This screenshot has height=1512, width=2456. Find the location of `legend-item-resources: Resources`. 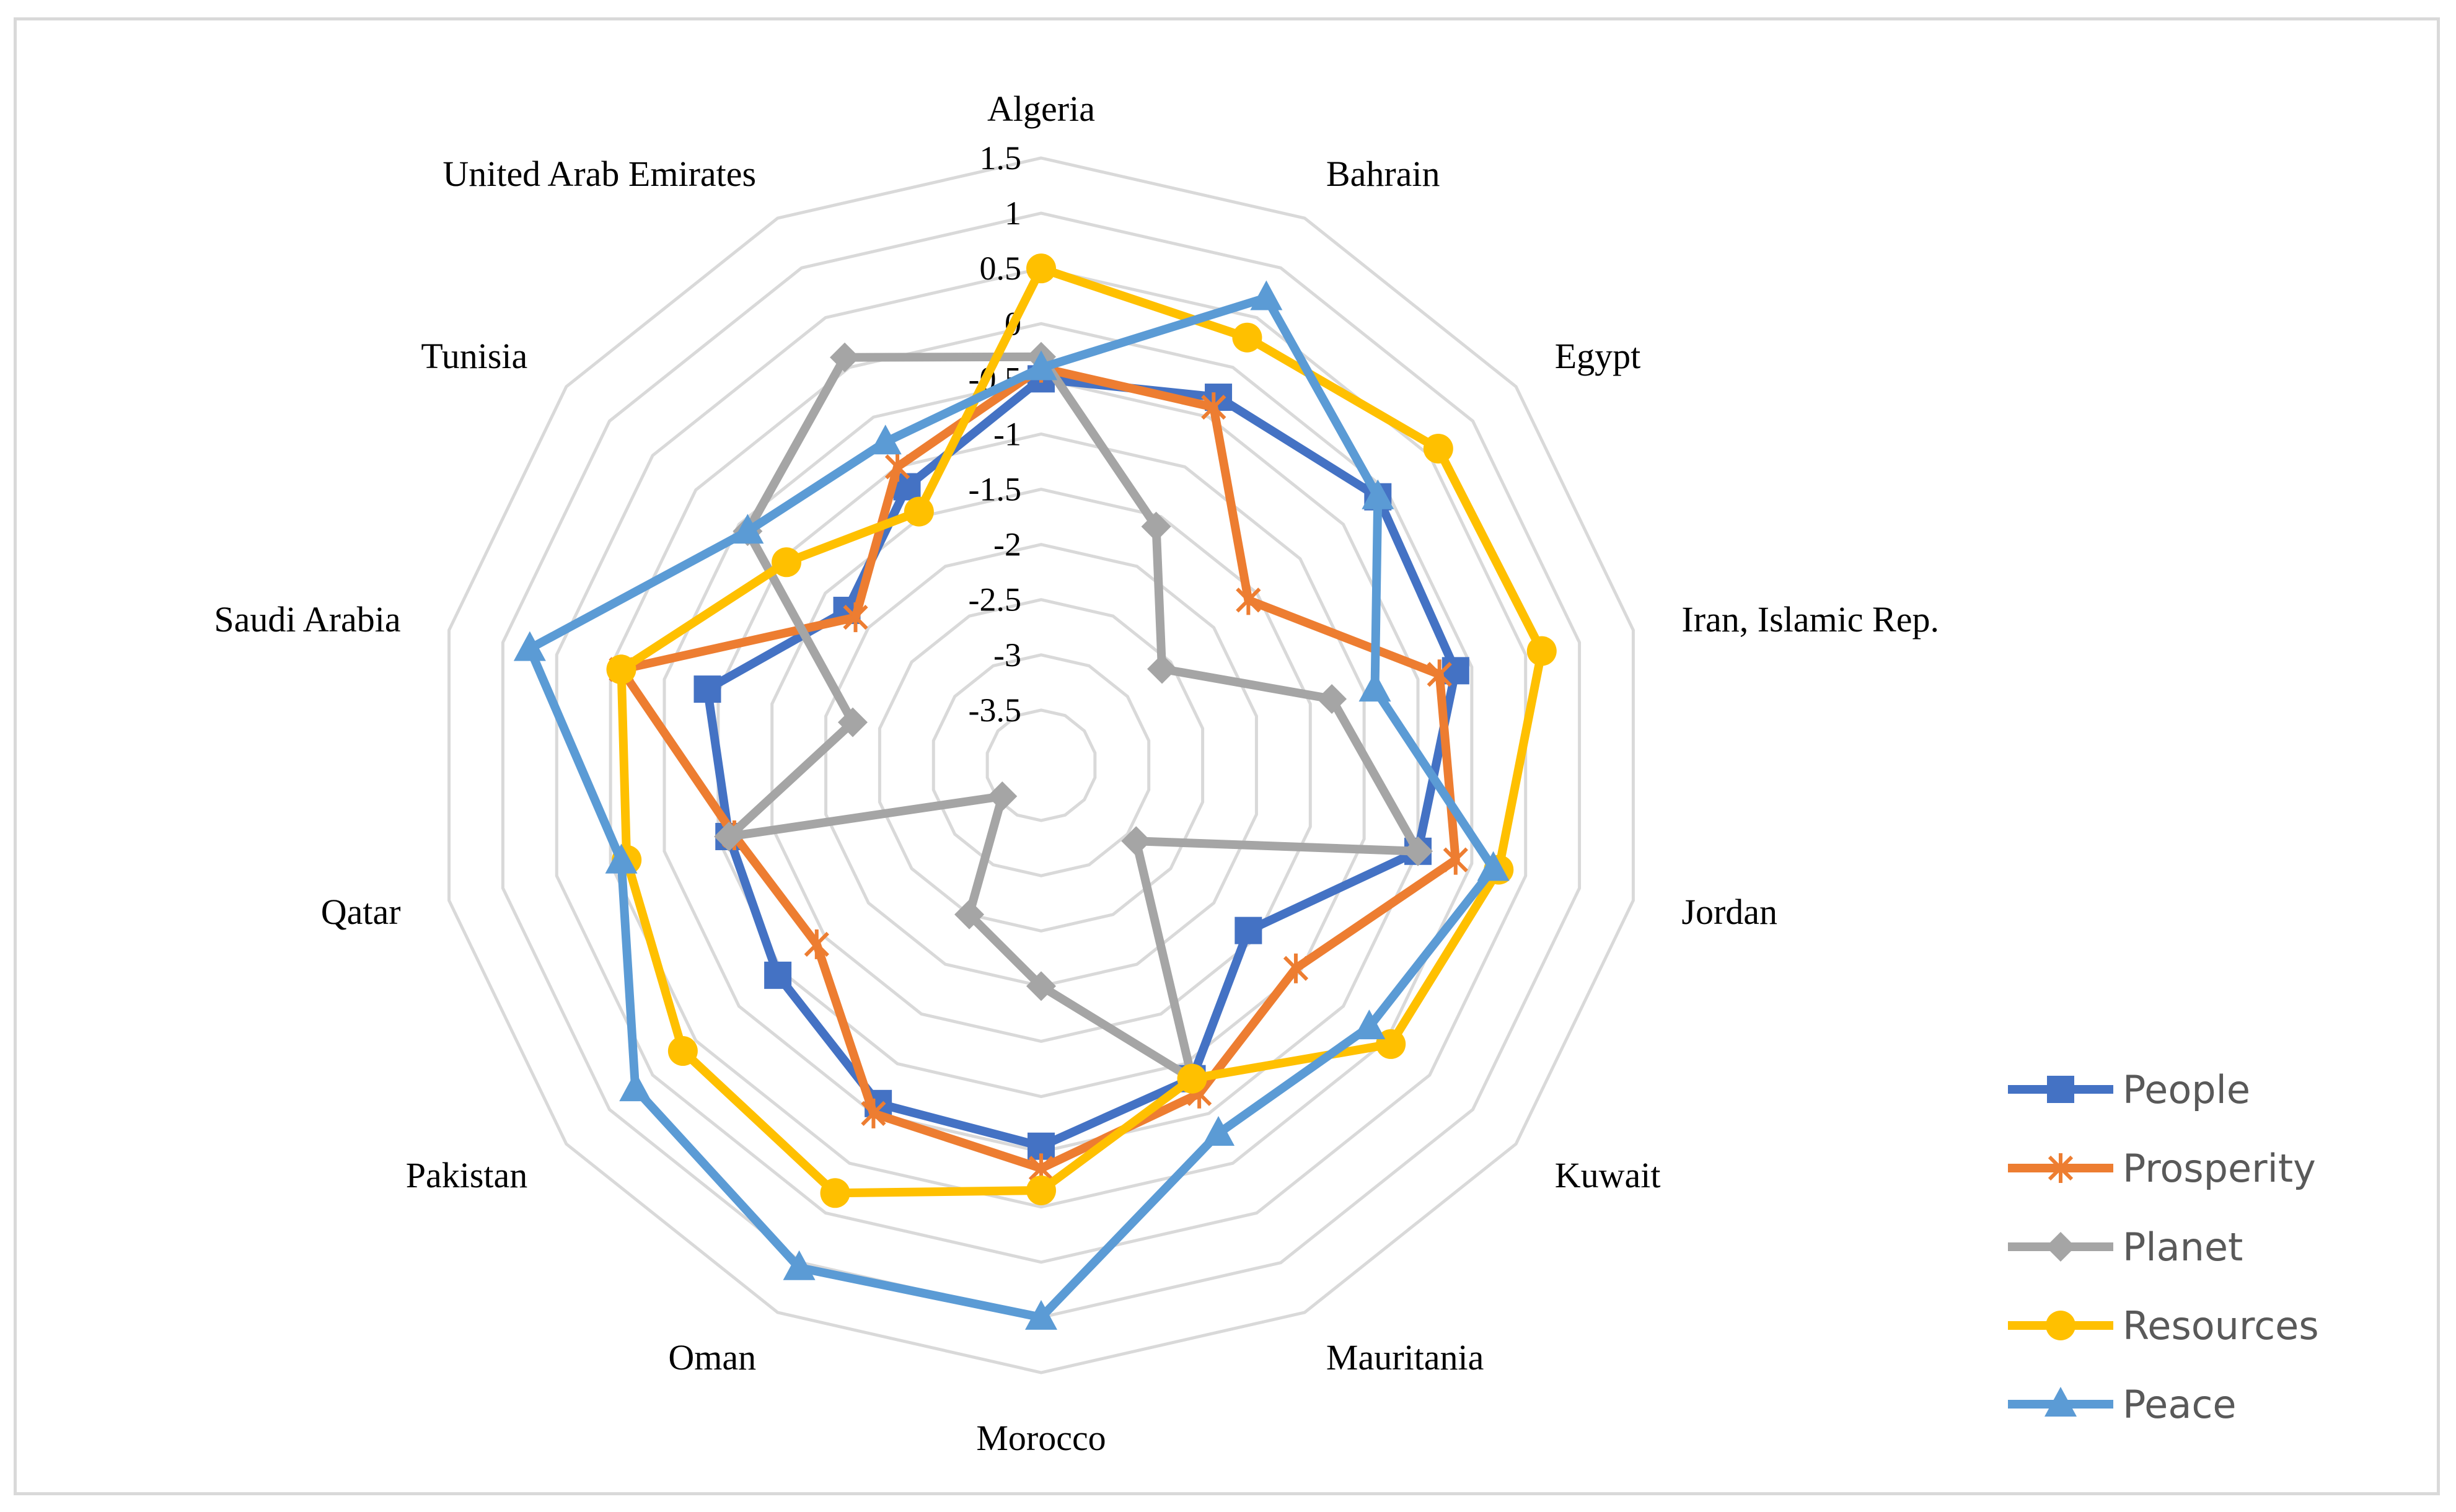

legend-item-resources: Resources is located at coordinates (2163, 1325).